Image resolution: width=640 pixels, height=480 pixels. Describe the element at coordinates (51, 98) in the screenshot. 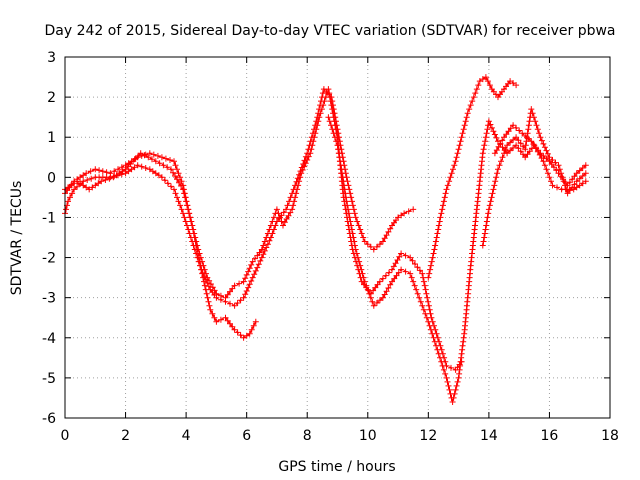

I see `y-tick-label: 2` at that location.